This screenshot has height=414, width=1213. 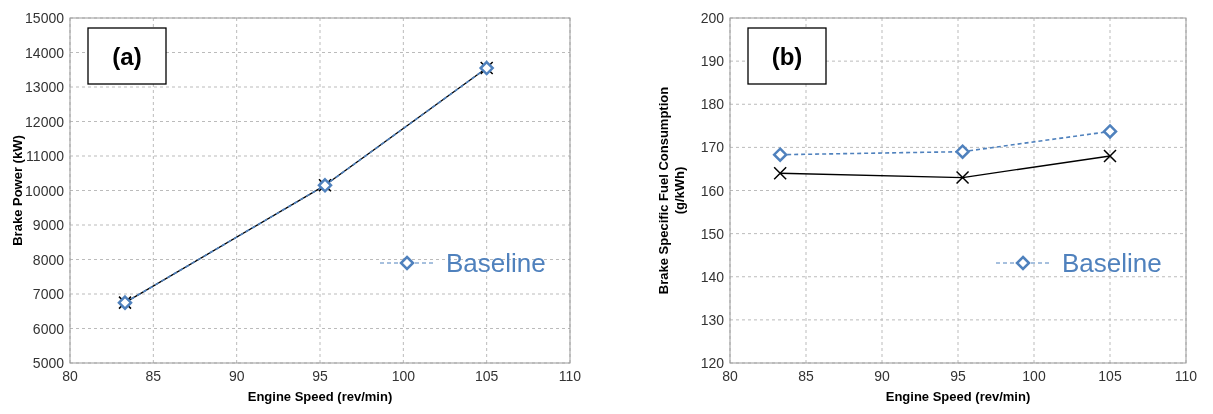 What do you see at coordinates (48, 259) in the screenshot?
I see `y-tick-label: 8000` at bounding box center [48, 259].